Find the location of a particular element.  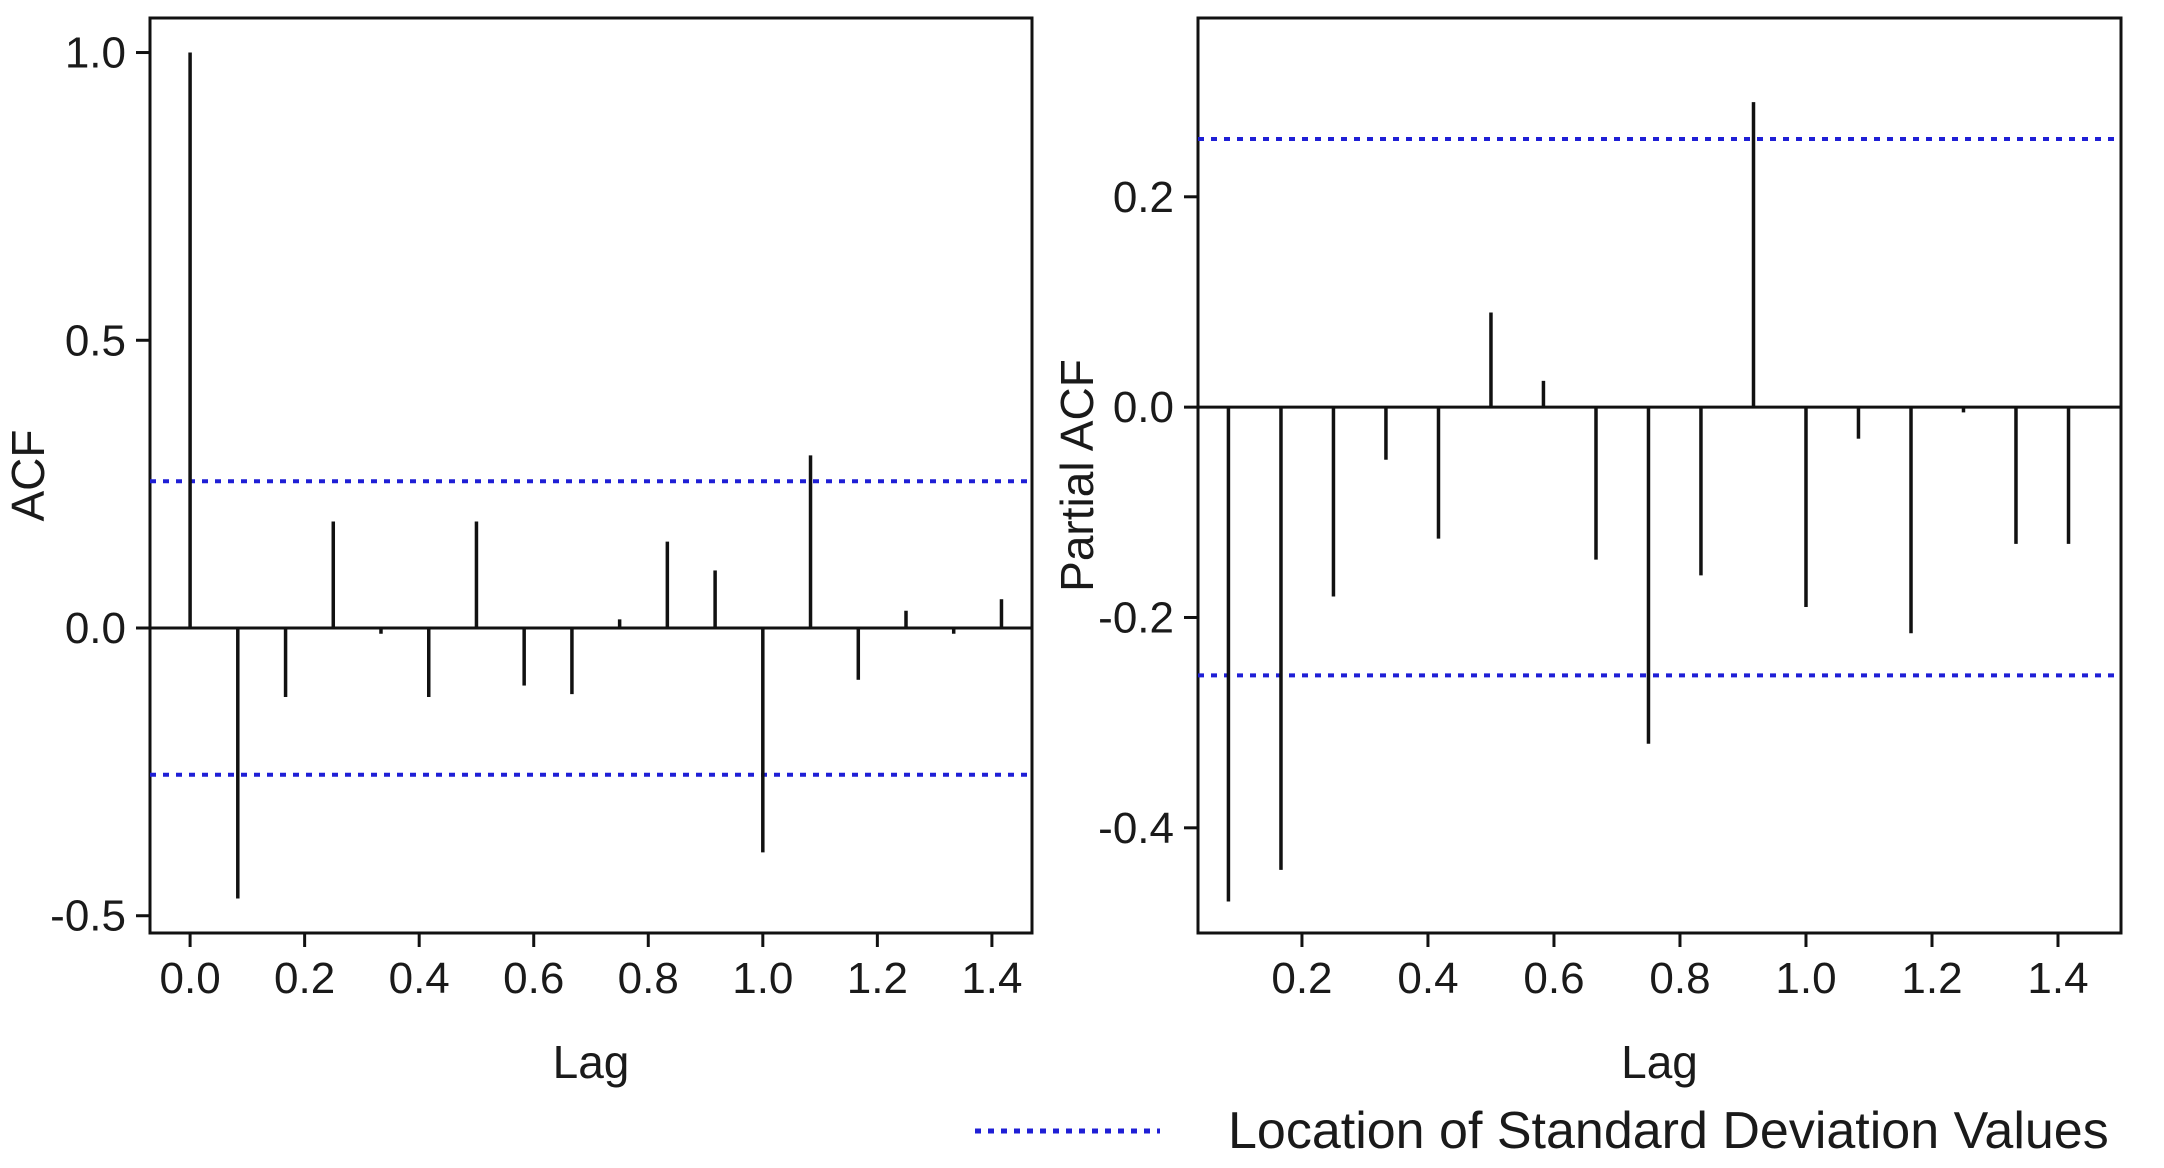

legend-label: Location of Standard Deviation Values is located at coordinates (1668, 1131).